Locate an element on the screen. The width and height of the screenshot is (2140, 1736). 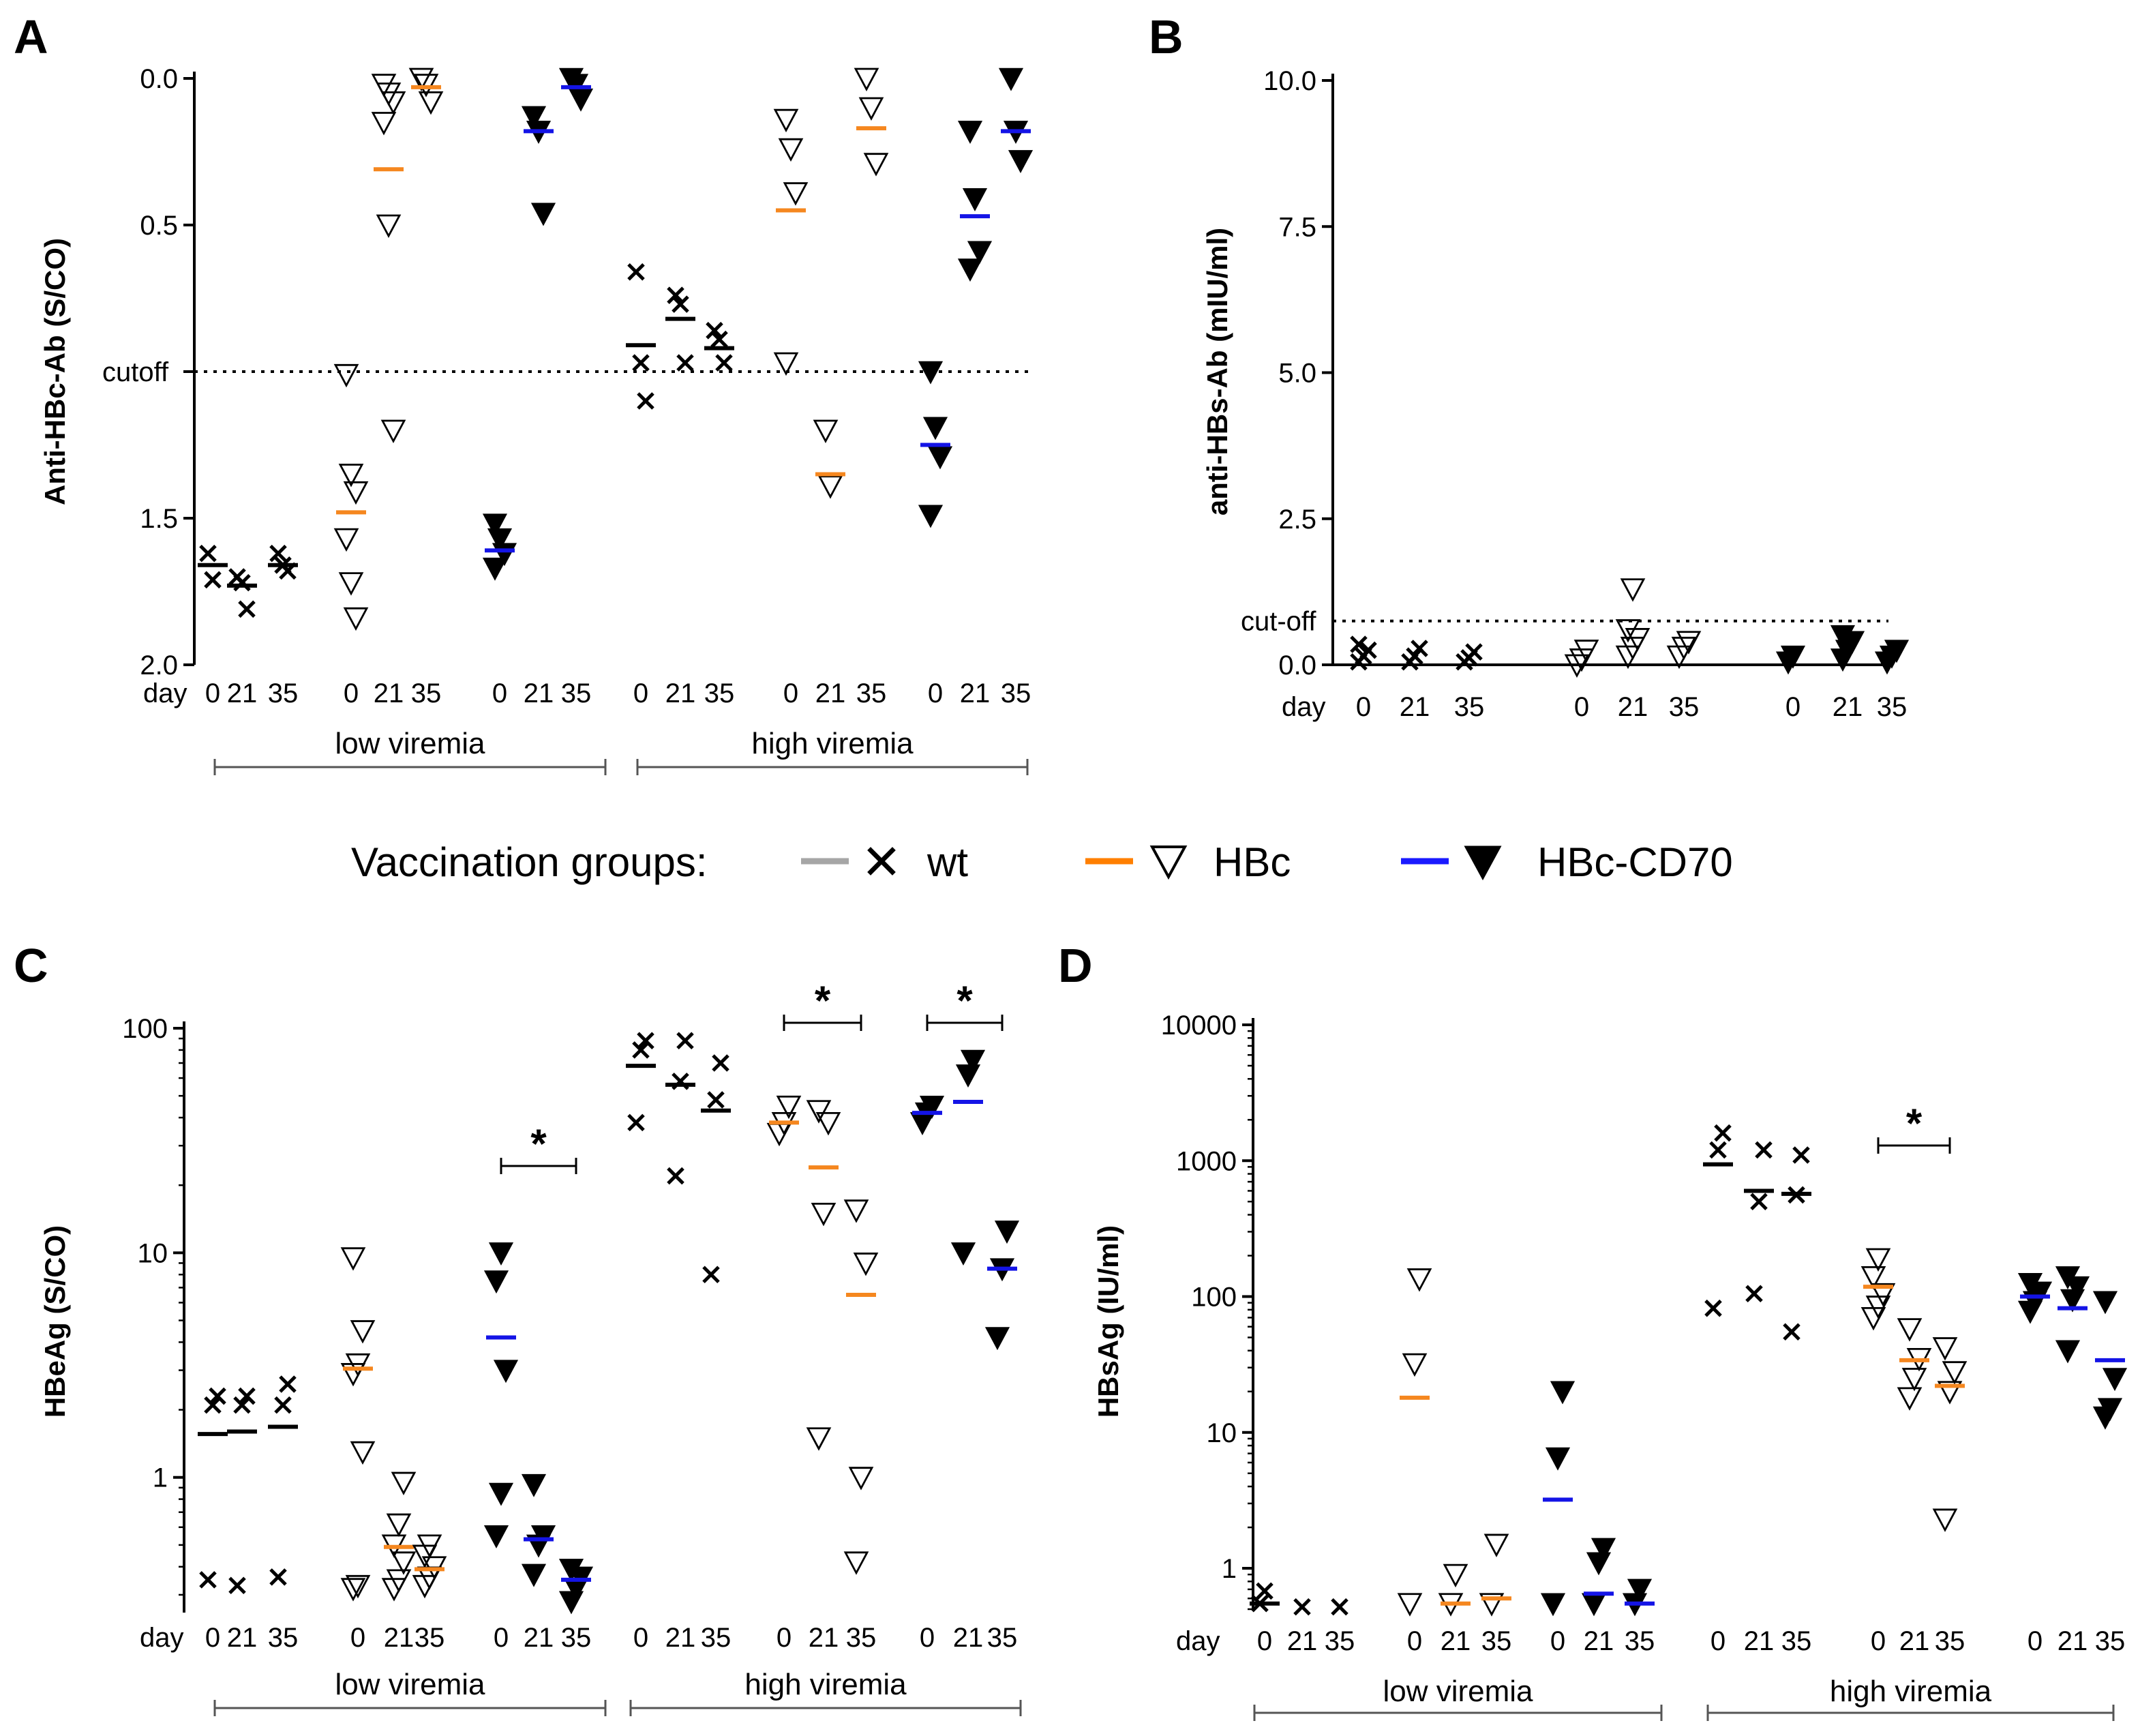
y-tick-label: 1 is located at coordinates (160, 1478).